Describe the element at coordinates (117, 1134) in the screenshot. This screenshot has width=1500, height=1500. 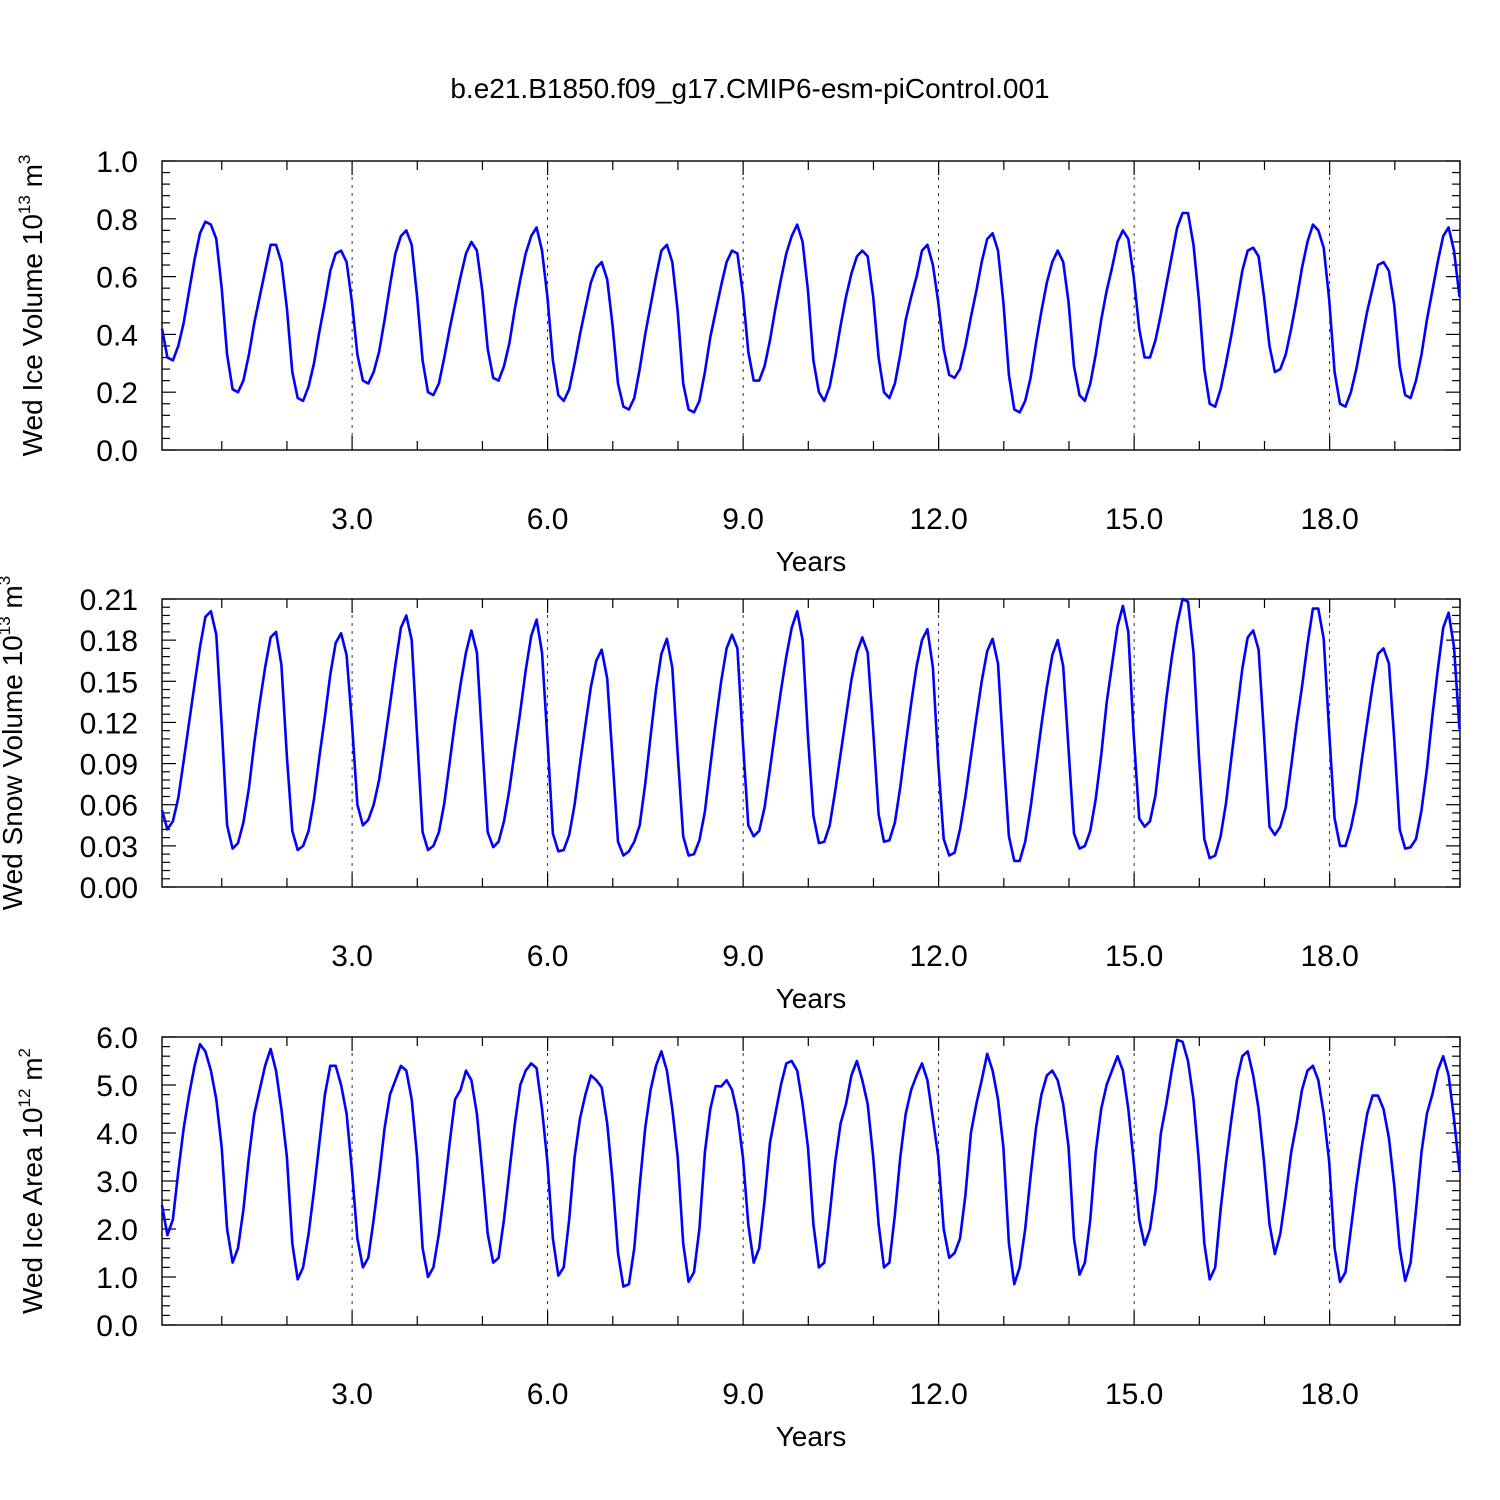
I see `y-tick-label: 4.0` at that location.